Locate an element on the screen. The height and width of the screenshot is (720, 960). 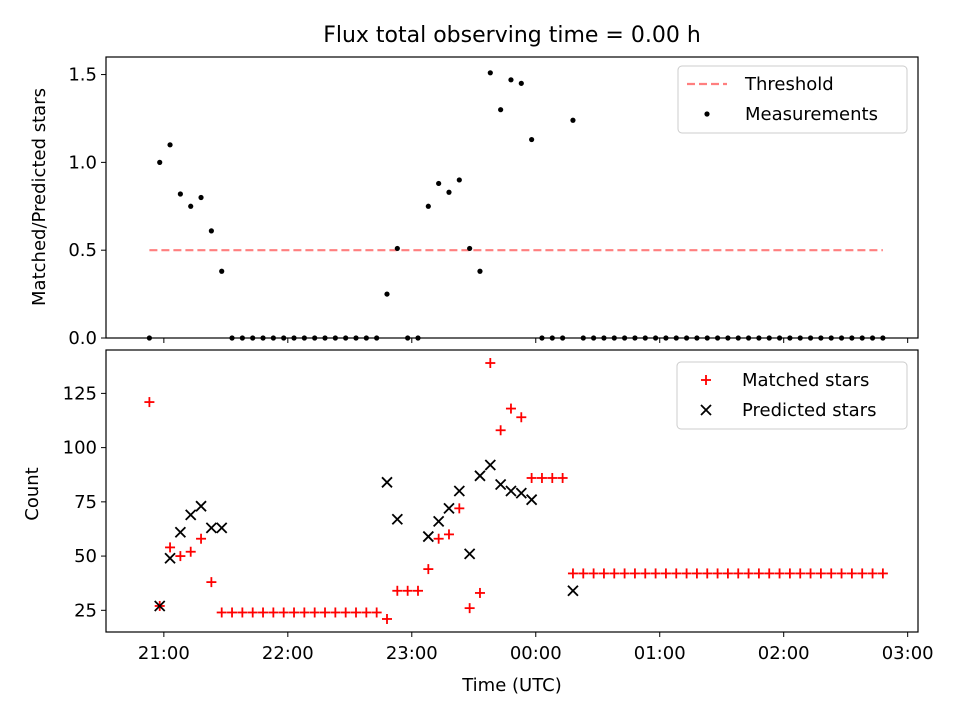
x-tick-label: 22:00 is located at coordinates (288, 653).